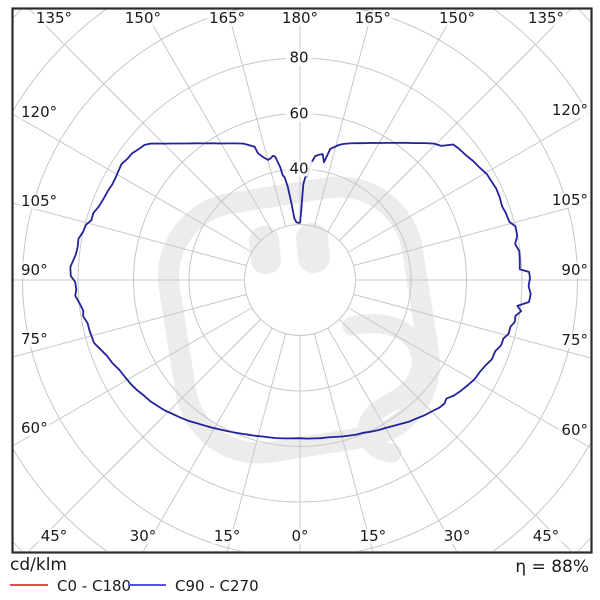  I want to click on legend-line-blue-icon, so click(147, 584).